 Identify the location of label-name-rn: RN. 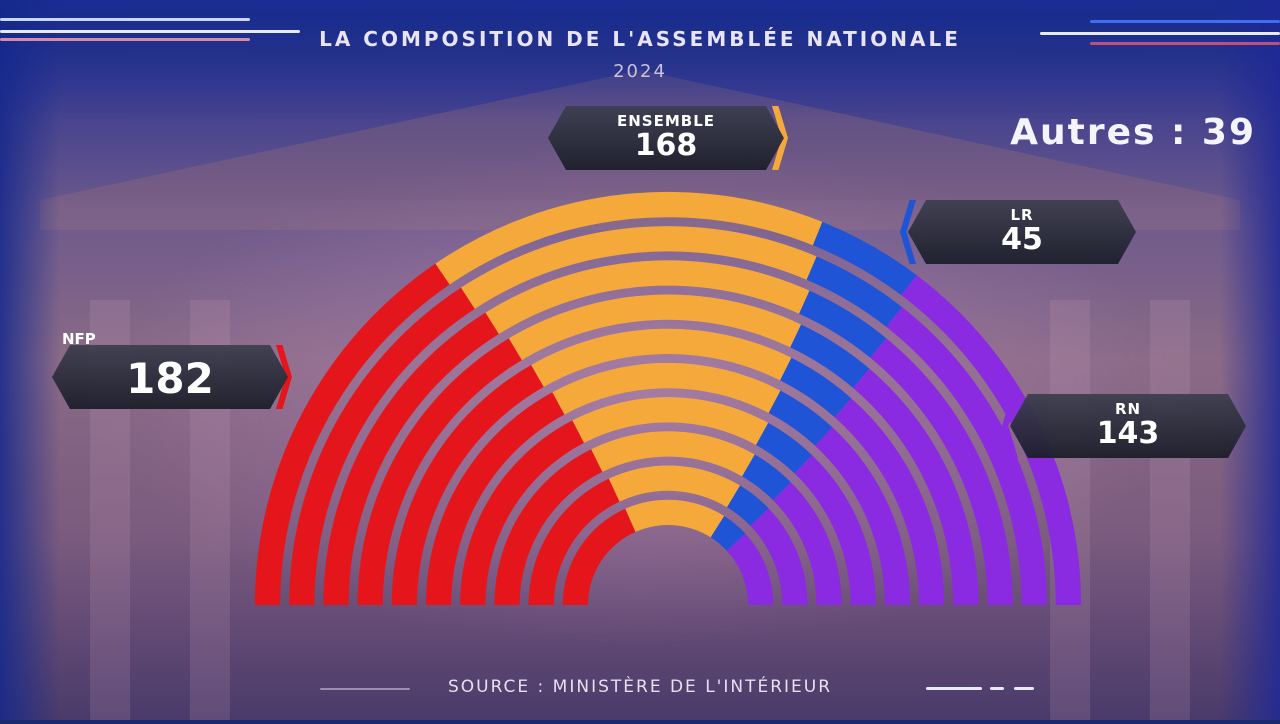
(1128, 409).